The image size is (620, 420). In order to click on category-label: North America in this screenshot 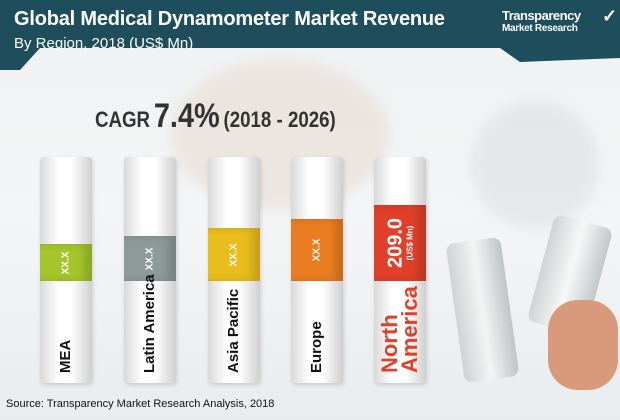, I will do `click(399, 329)`.